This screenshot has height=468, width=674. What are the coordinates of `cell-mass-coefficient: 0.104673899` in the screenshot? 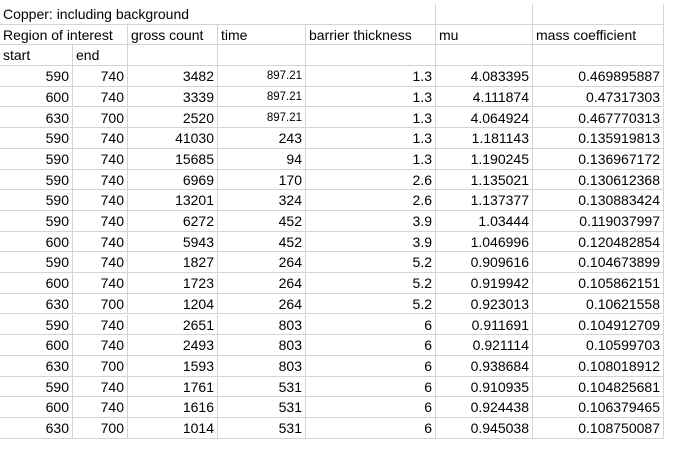 It's located at (598, 263).